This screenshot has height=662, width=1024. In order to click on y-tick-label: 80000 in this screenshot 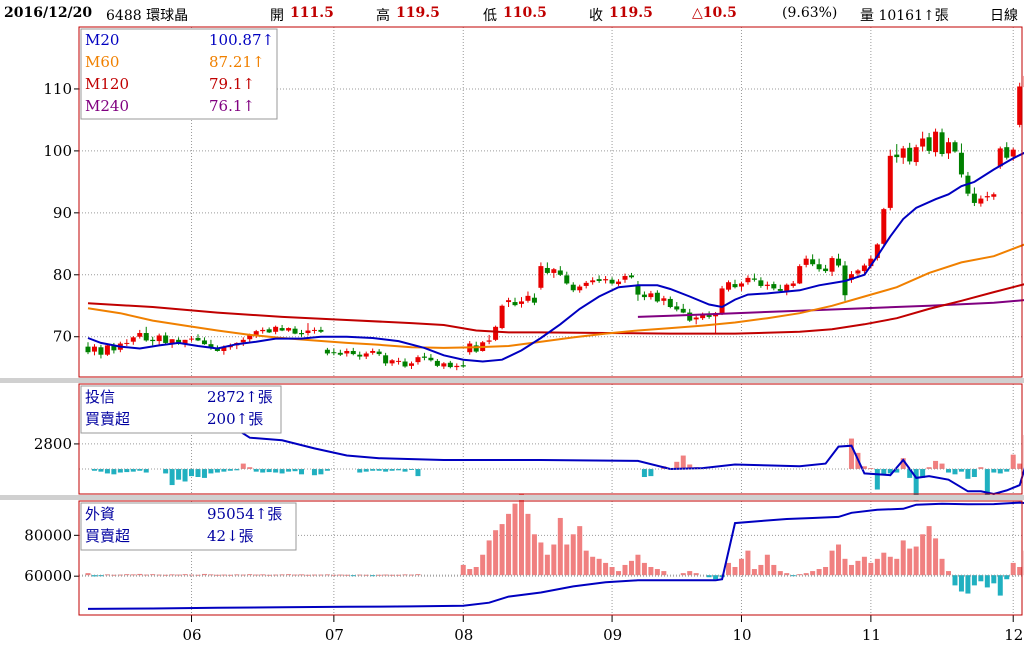, I will do `click(48, 535)`.